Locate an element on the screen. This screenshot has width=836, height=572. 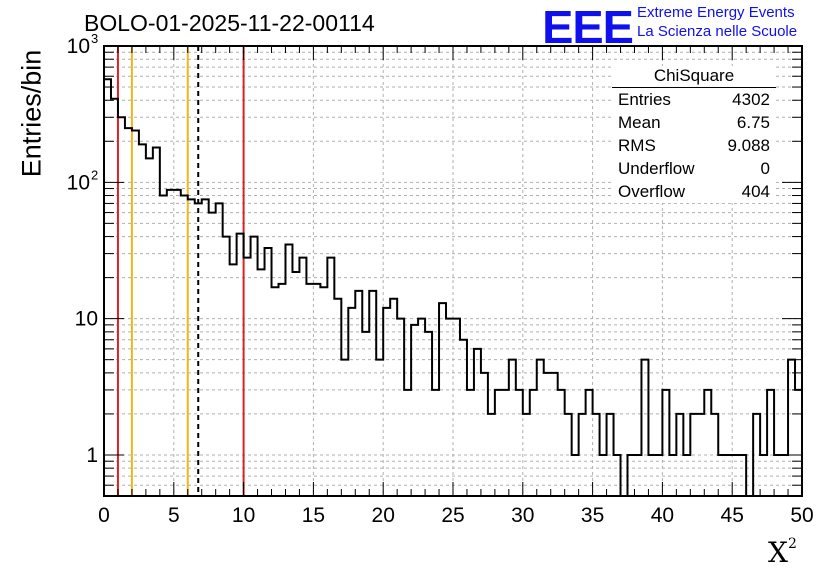
x-axis-label-exponent: 2 is located at coordinates (792, 543).